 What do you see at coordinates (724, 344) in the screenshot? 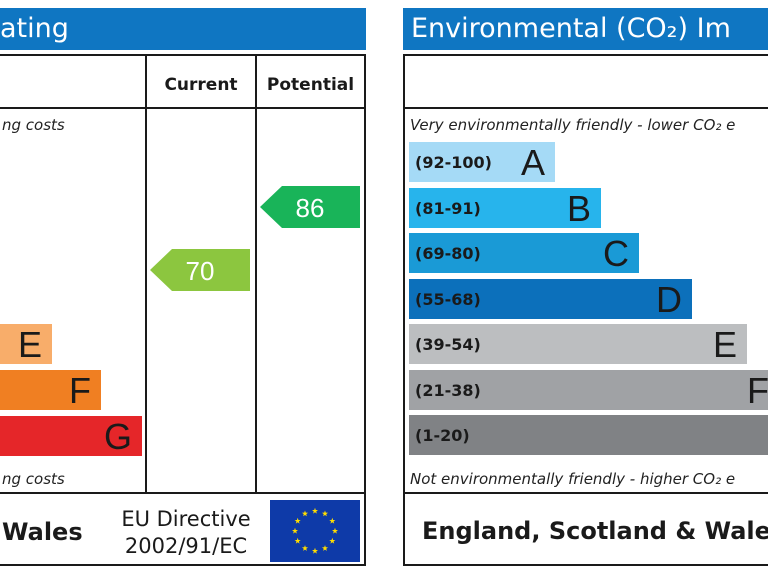
I see `env-band-letter: E` at bounding box center [724, 344].